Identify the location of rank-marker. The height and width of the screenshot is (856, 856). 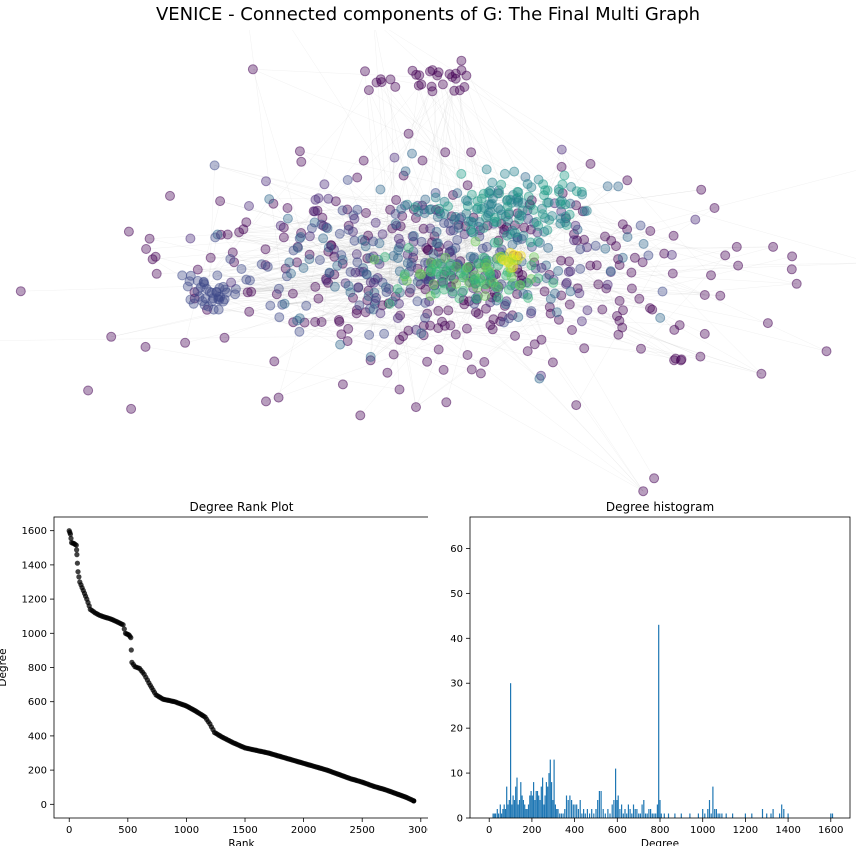
(76, 545).